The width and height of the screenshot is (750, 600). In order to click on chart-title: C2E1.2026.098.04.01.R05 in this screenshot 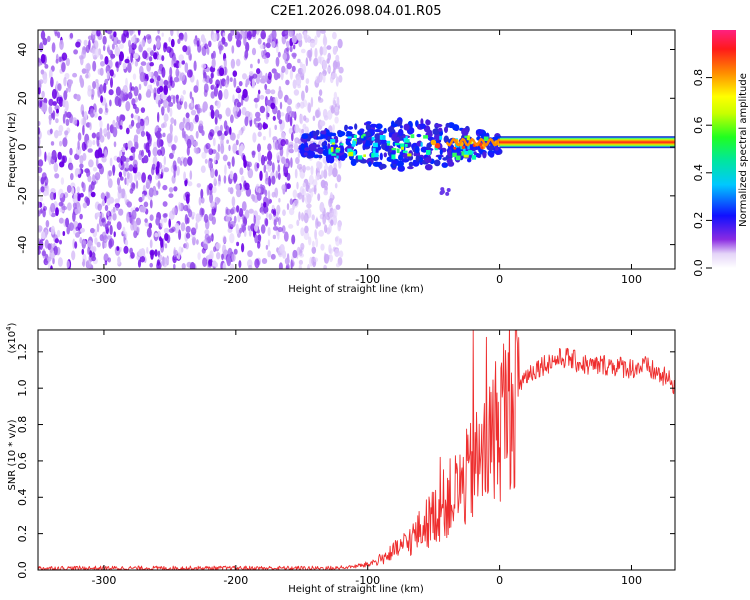, I will do `click(355, 11)`.